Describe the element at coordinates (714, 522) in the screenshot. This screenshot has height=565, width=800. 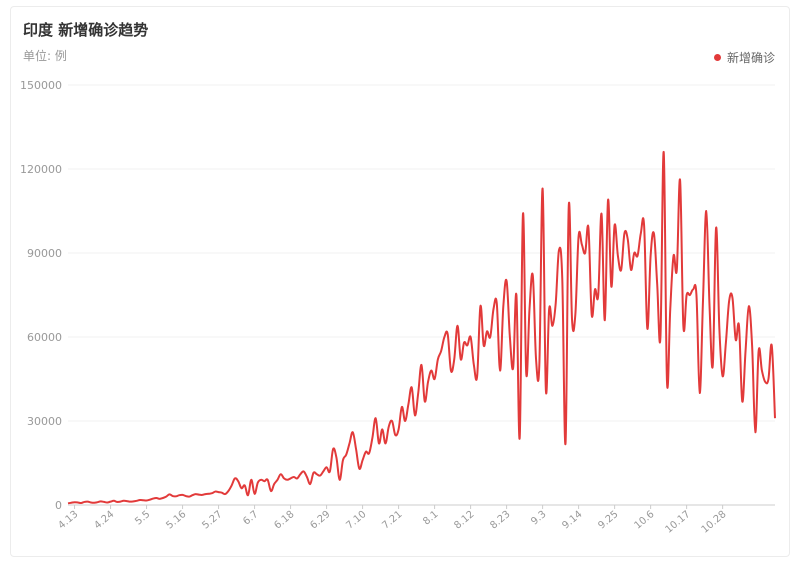
I see `x-tick-label: 10.28` at that location.